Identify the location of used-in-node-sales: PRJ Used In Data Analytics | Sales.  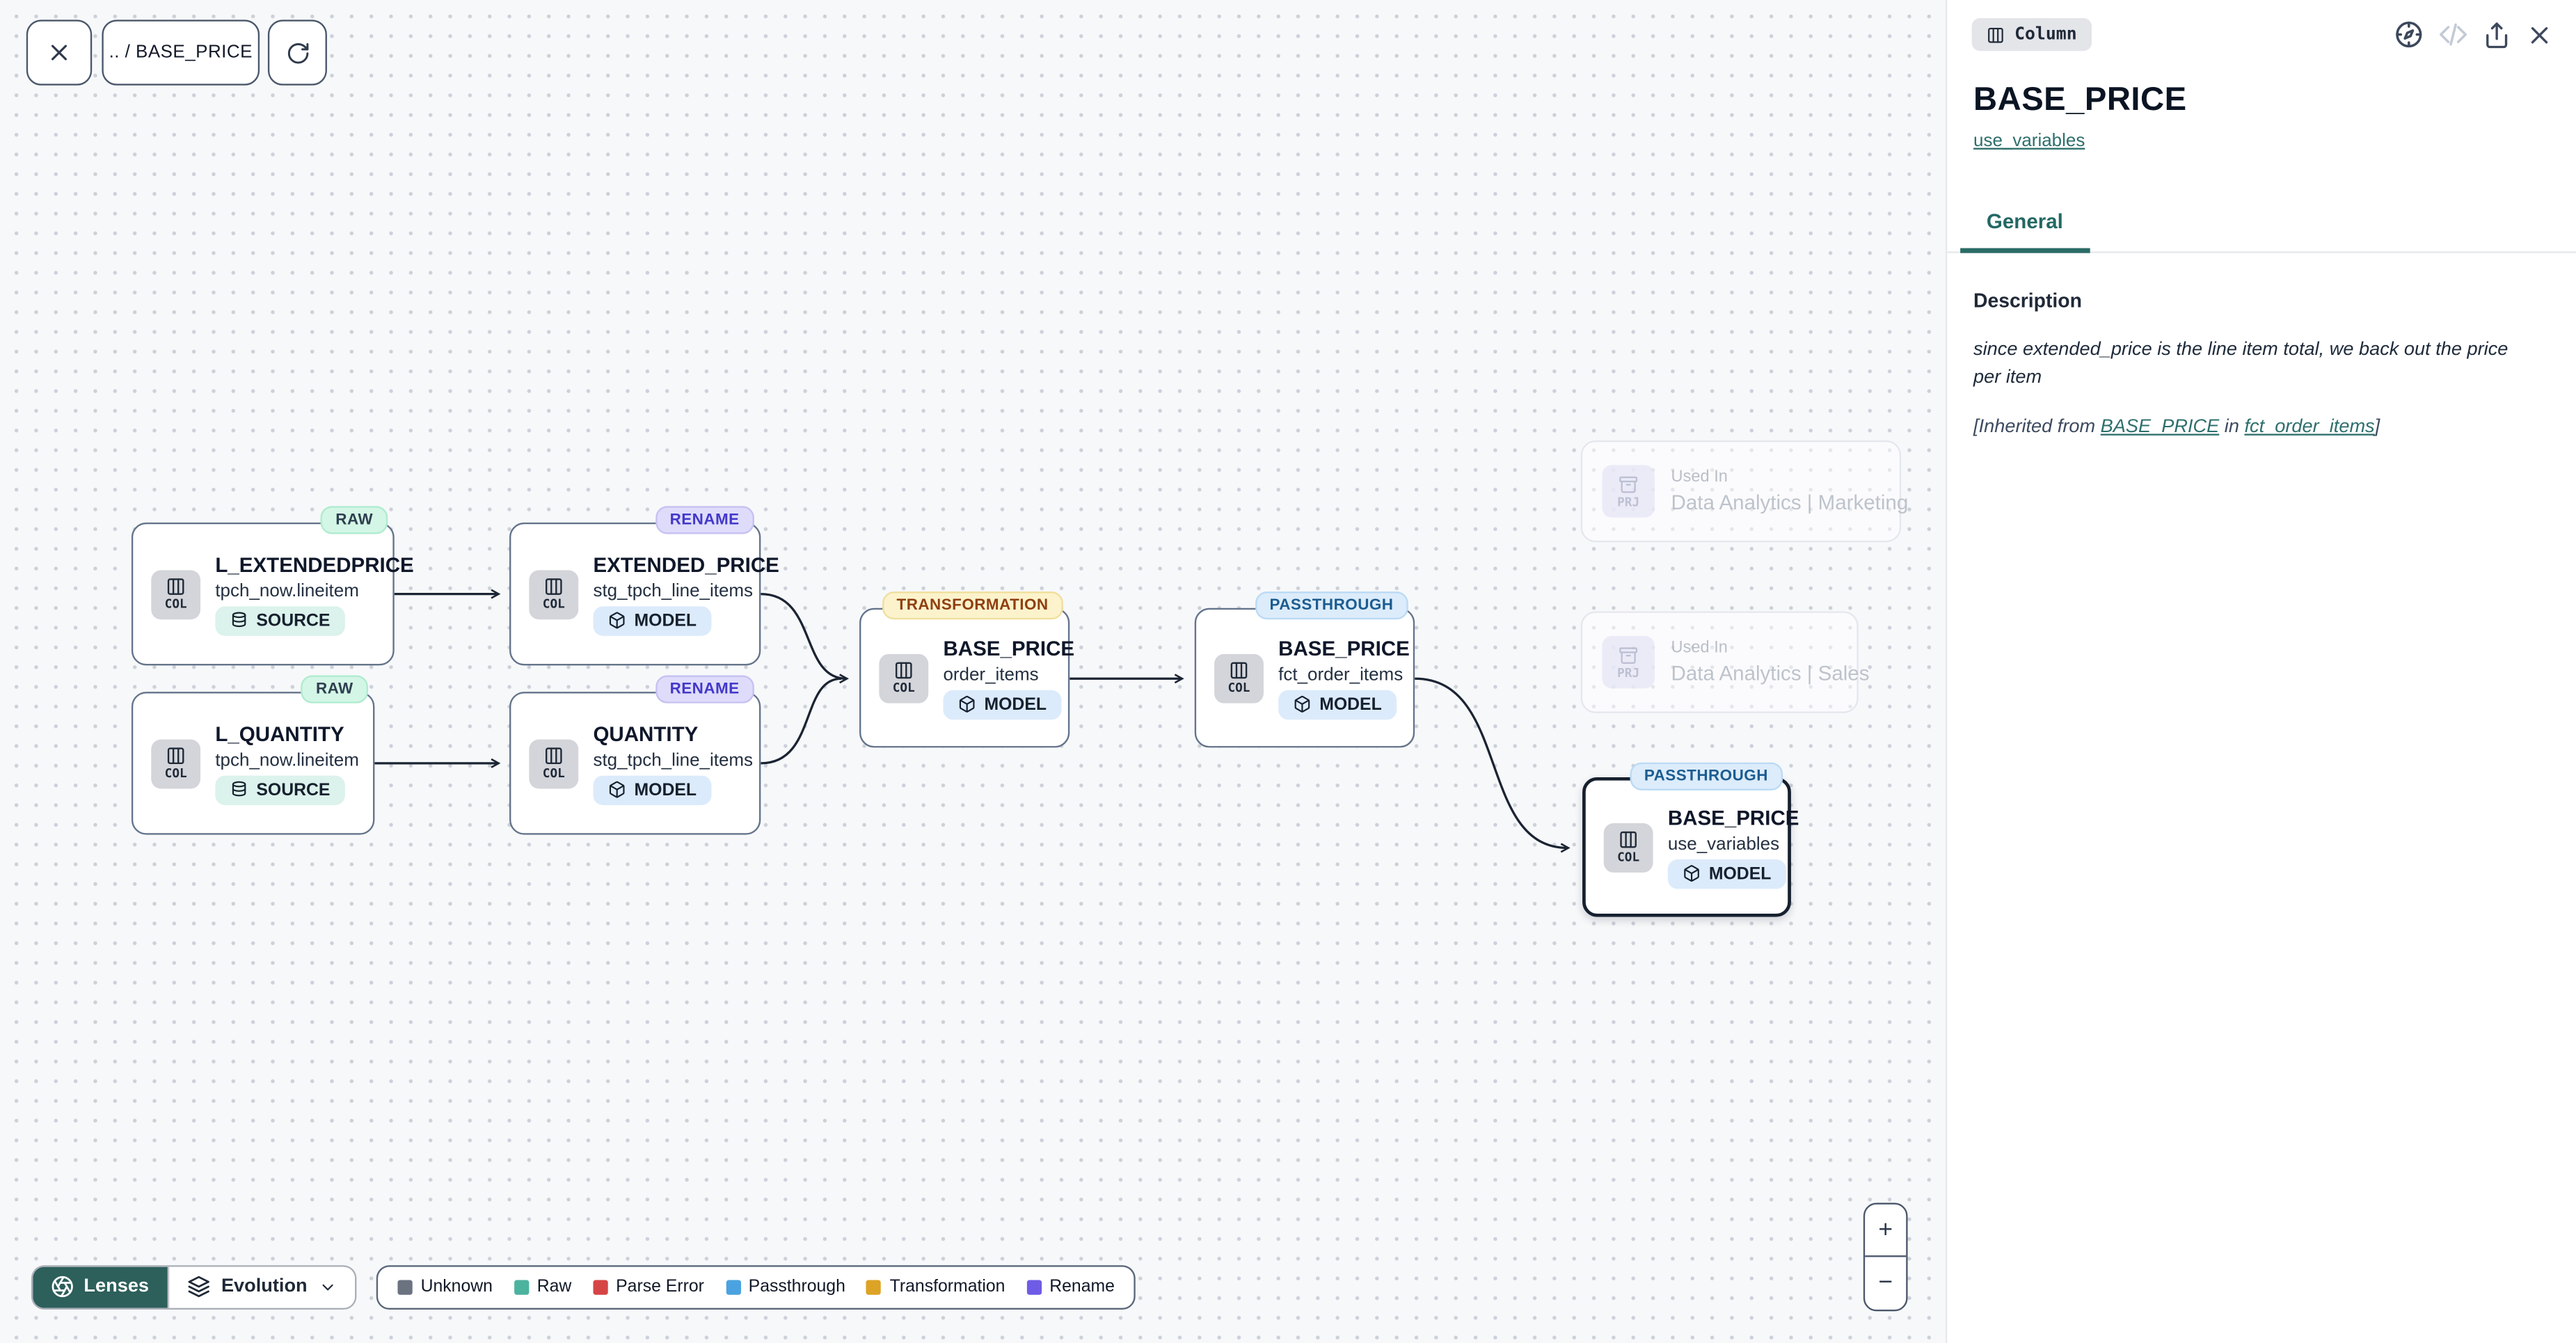
(1724, 662).